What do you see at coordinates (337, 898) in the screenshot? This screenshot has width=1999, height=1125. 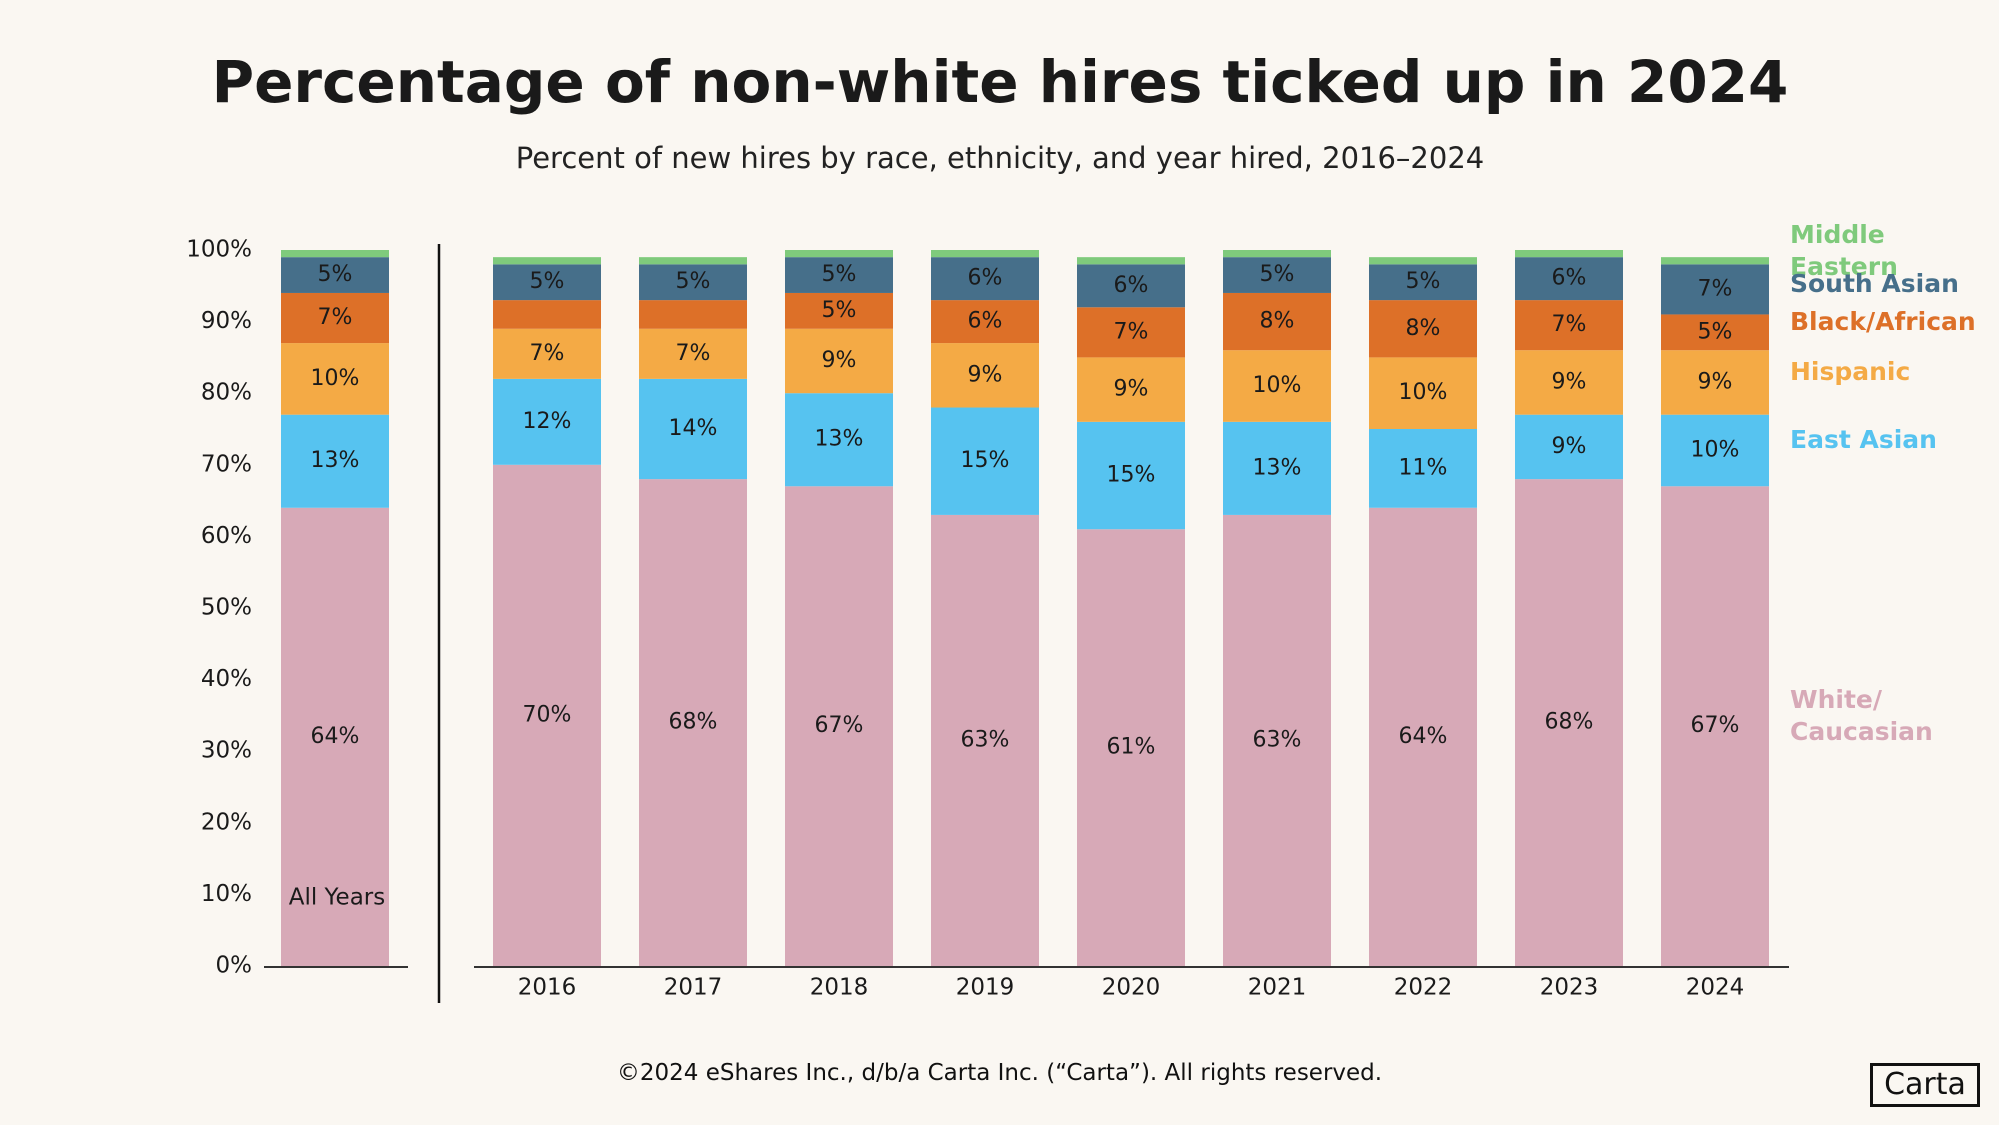 I see `category-label: All Years` at bounding box center [337, 898].